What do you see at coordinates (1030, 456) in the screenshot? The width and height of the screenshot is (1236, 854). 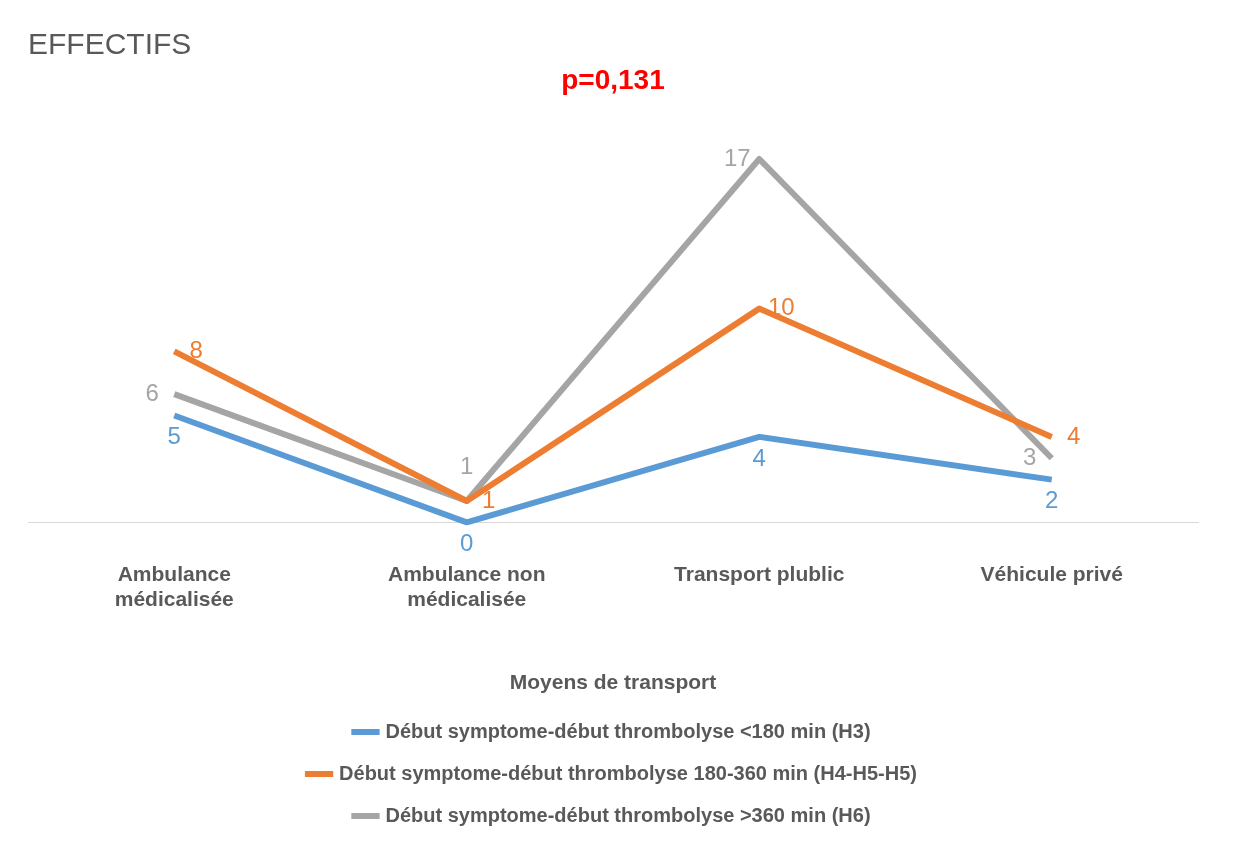 I see `data-label: 3` at bounding box center [1030, 456].